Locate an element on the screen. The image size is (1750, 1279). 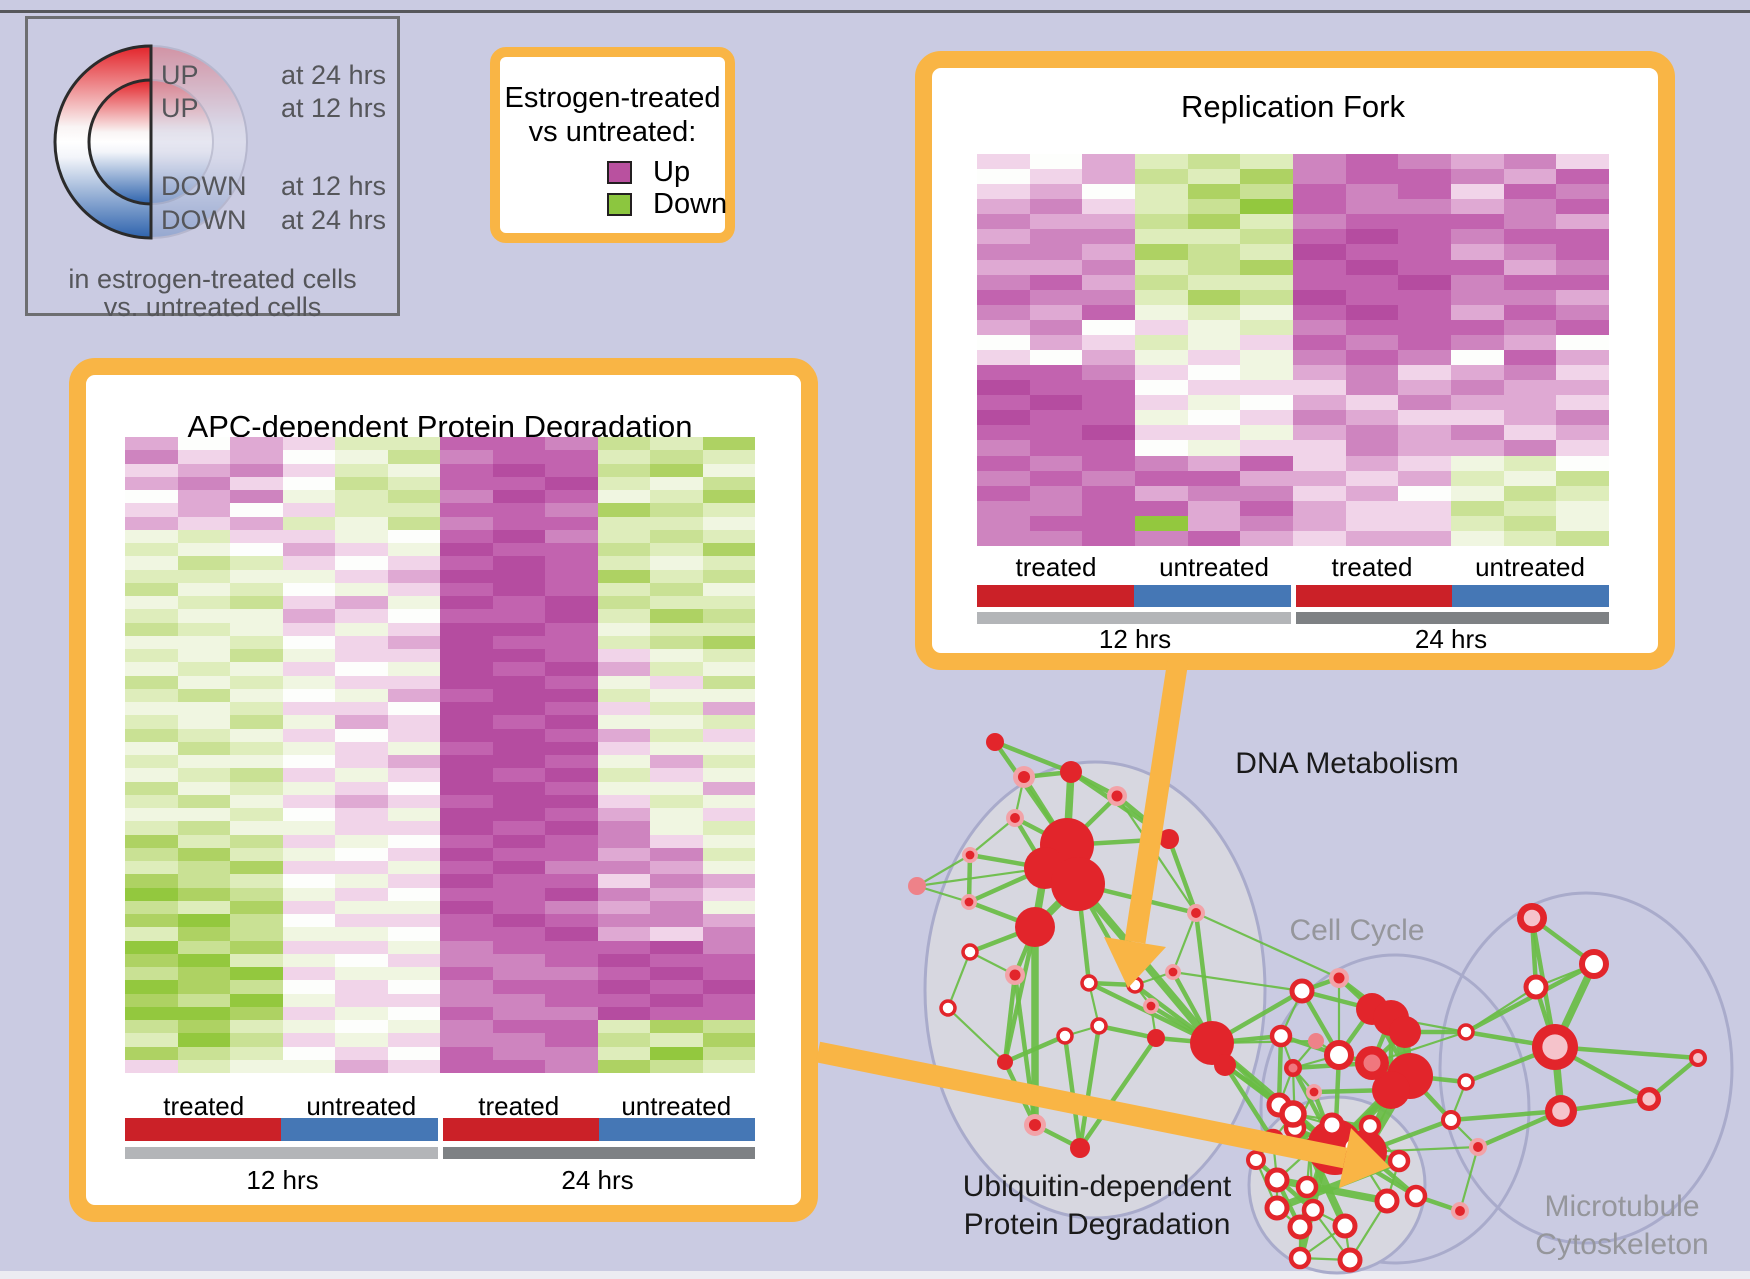
updown-label-1: UP is located at coordinates (180, 75).